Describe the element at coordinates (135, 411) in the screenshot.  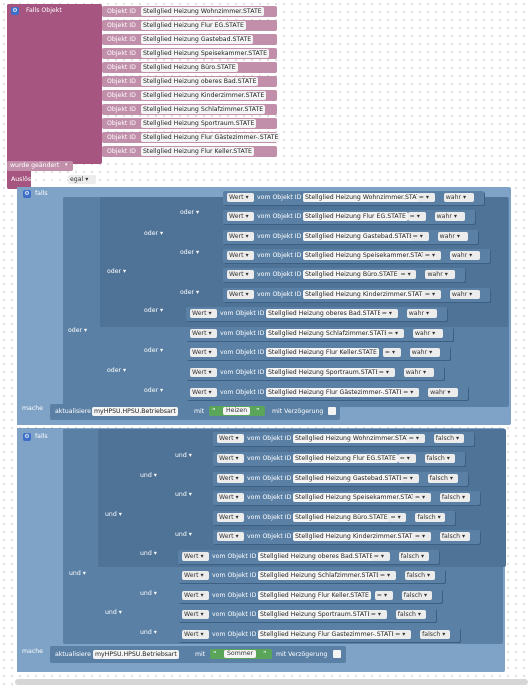
I see `target-field: myHPSU.HPSU.Betriebsart` at that location.